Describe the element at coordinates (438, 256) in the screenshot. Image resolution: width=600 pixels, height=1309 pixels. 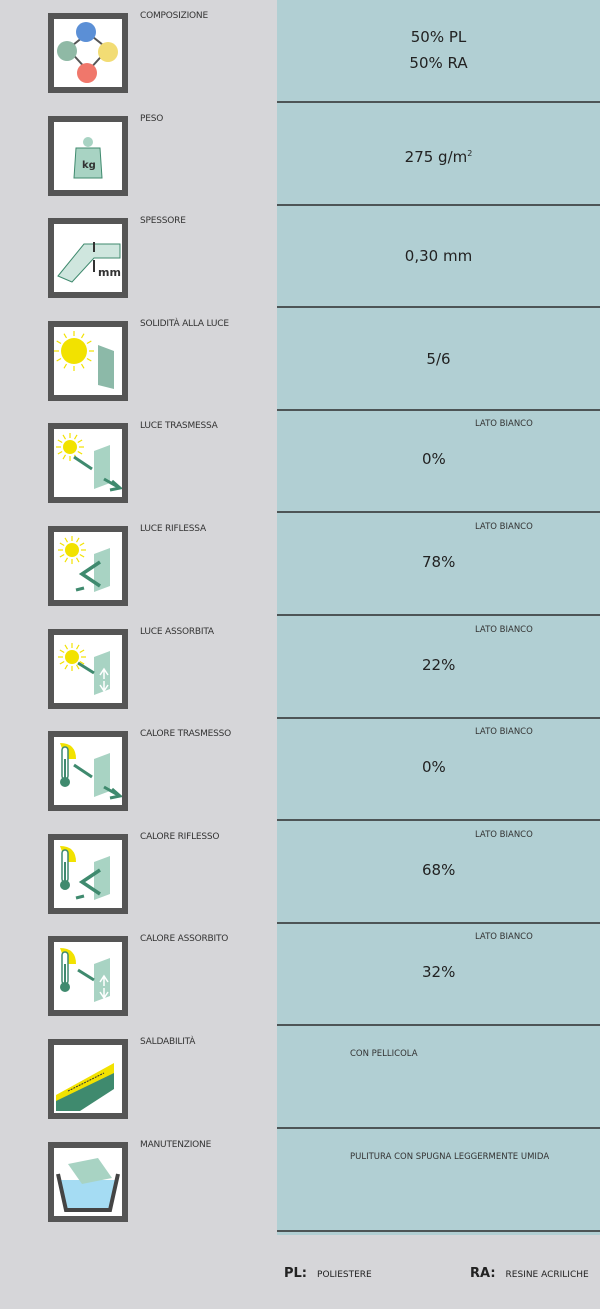
I see `property-value: 0,30 mm` at that location.